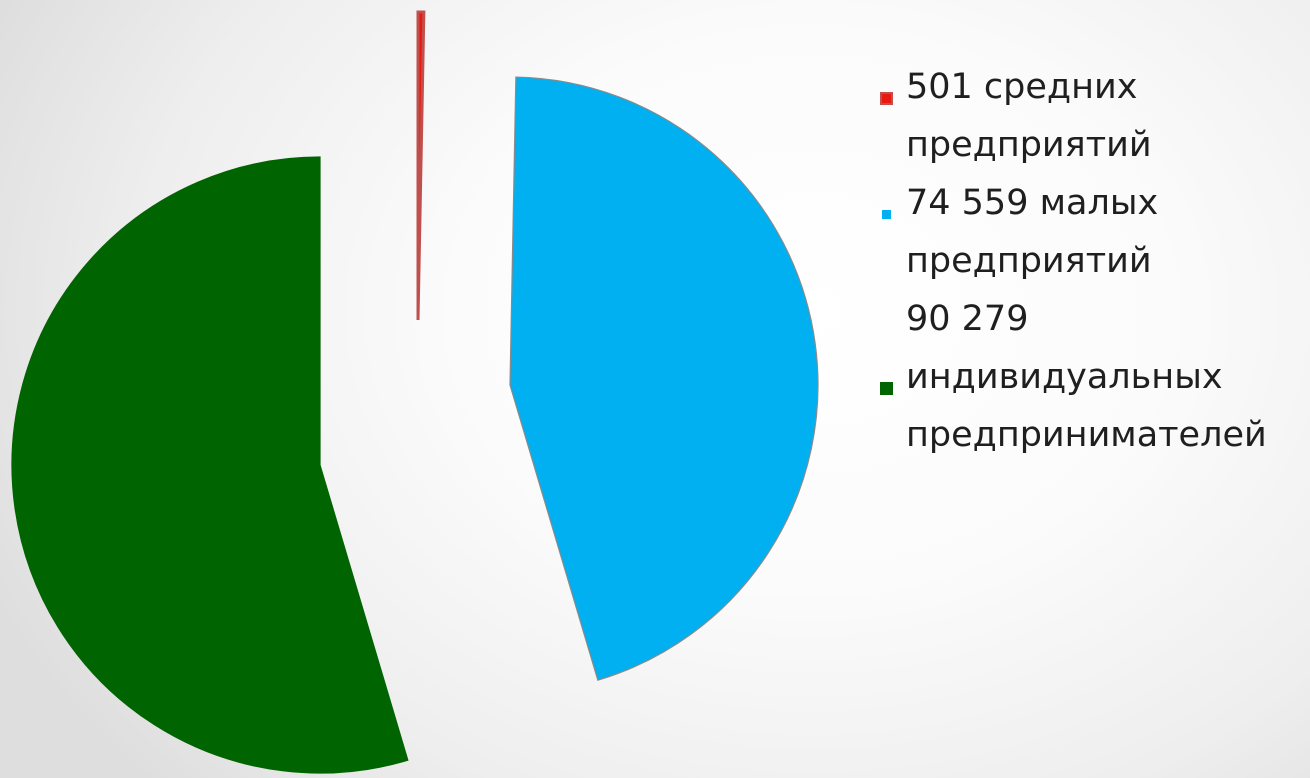 The width and height of the screenshot is (1310, 778). I want to click on legend-item-small-enterprises: 74 559 малых предприятий, so click(1089, 232).